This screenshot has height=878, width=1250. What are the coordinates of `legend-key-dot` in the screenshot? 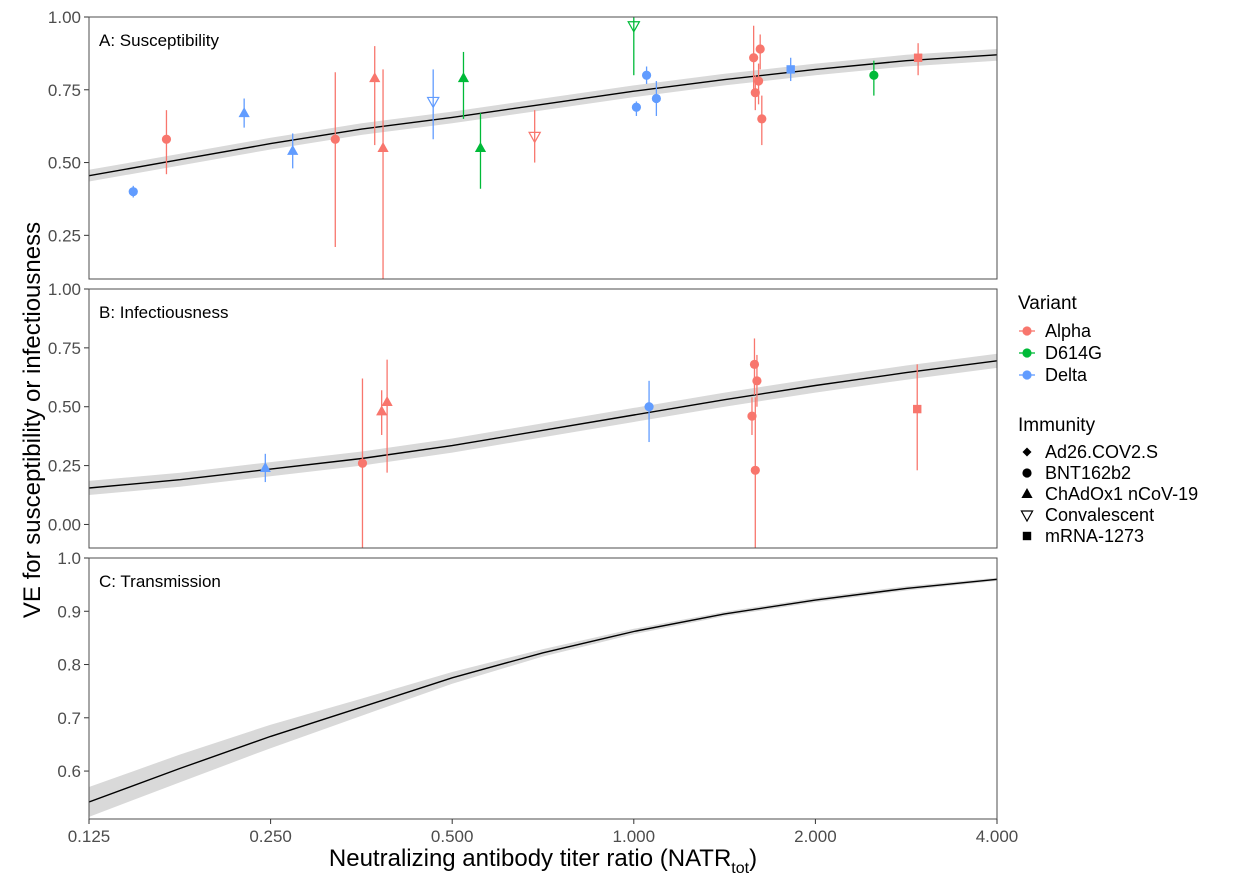 It's located at (1027, 353).